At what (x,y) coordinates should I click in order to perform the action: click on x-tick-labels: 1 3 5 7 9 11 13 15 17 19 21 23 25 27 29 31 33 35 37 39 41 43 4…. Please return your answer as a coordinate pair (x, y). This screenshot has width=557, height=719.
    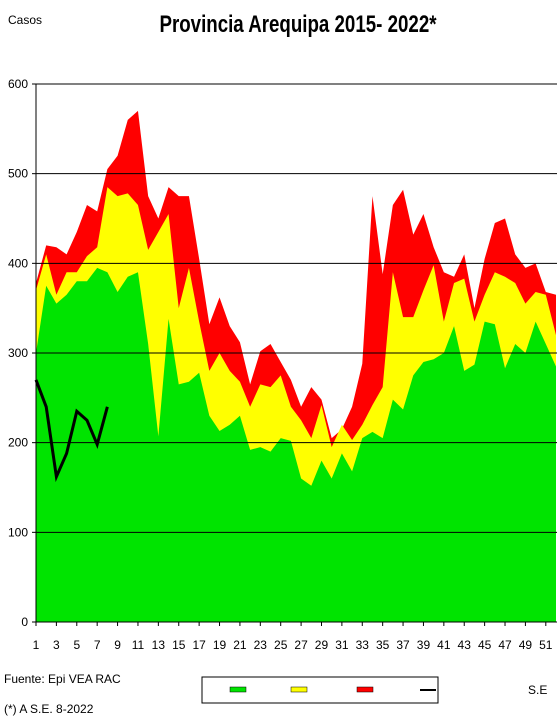
    Looking at the image, I should click on (293, 645).